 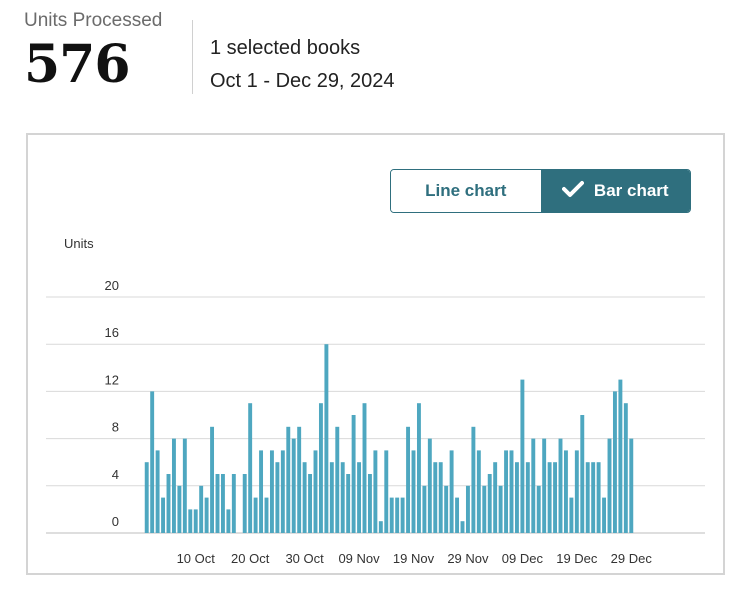 I want to click on y-tick-label: 8, so click(x=115, y=427).